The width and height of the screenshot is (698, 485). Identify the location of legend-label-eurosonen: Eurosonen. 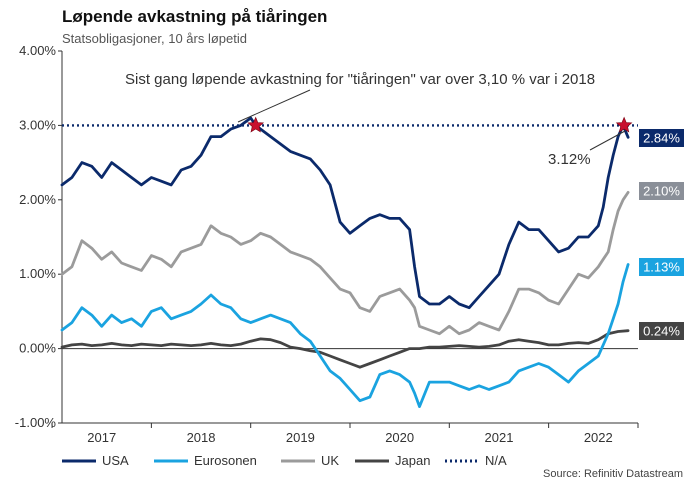
(225, 460).